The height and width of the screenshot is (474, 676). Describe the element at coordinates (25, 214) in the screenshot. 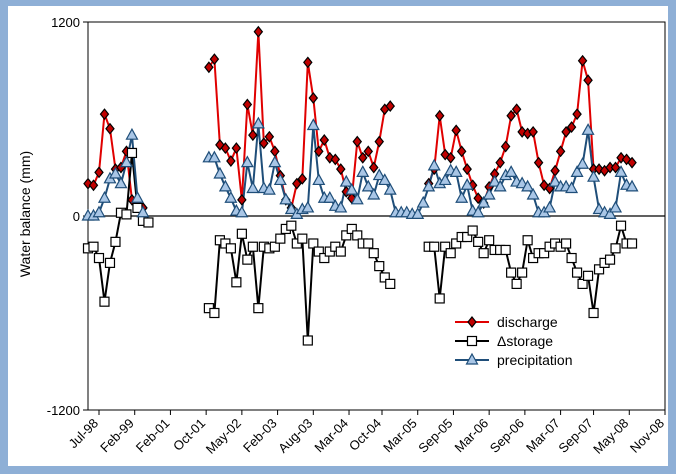

I see `y-axis-label: Water balance (mm)` at that location.